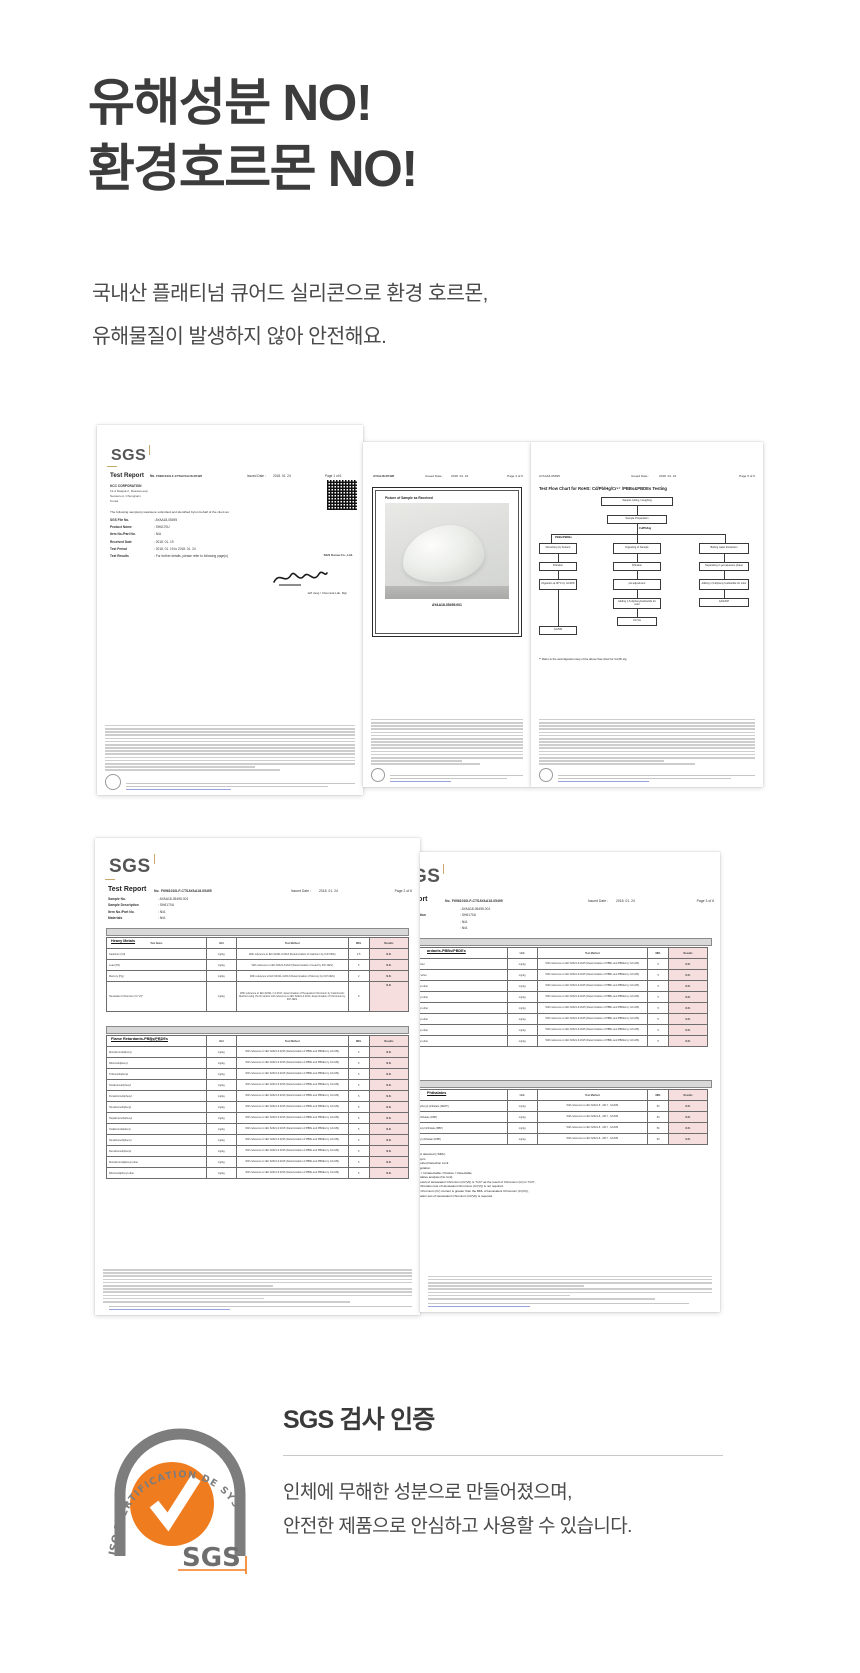 This screenshot has height=1673, width=860. Describe the element at coordinates (409, 498) in the screenshot. I see `photo-section-title: Picture of Sample as Received` at that location.